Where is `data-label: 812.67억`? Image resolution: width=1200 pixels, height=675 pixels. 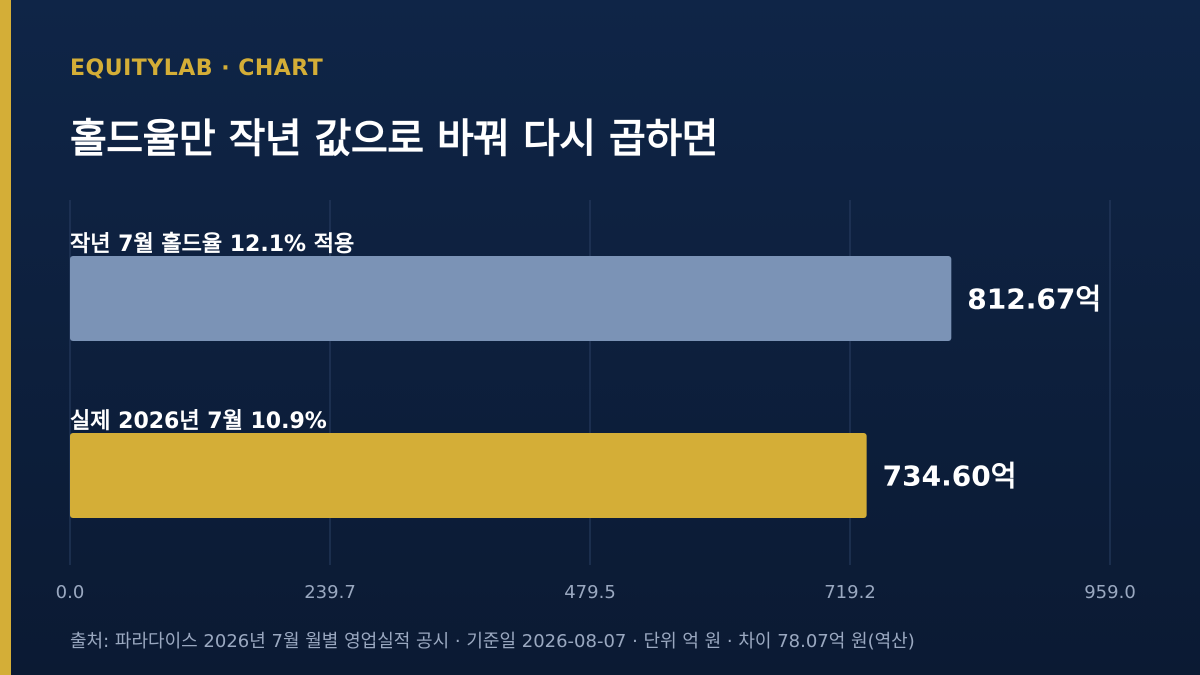 data-label: 812.67억 is located at coordinates (1034, 299).